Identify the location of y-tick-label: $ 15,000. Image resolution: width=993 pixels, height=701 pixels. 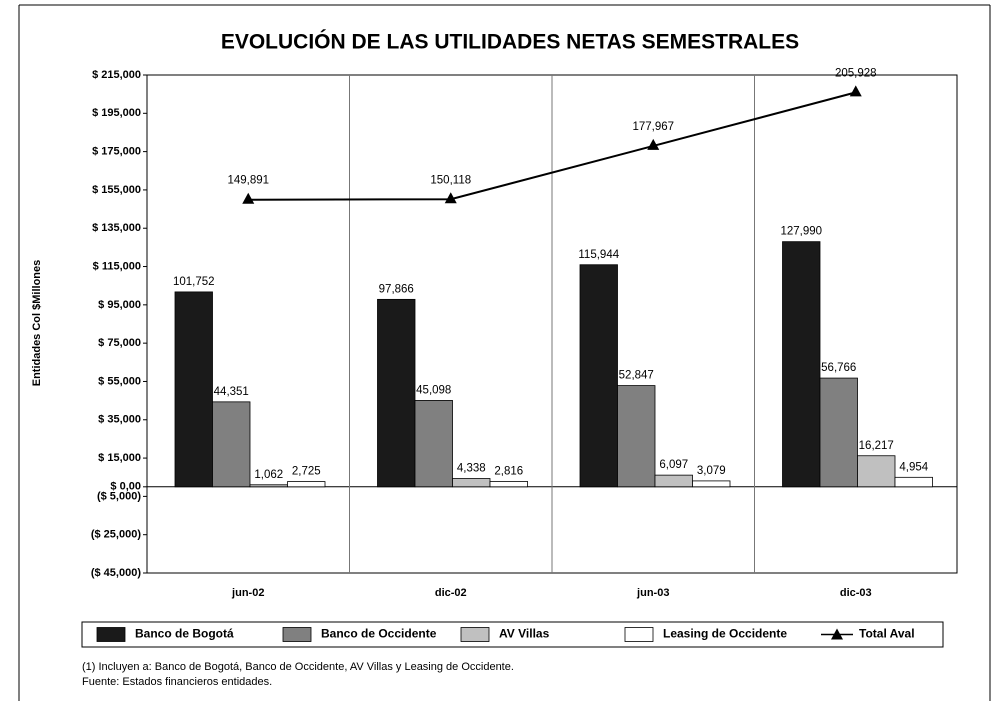
(119, 458).